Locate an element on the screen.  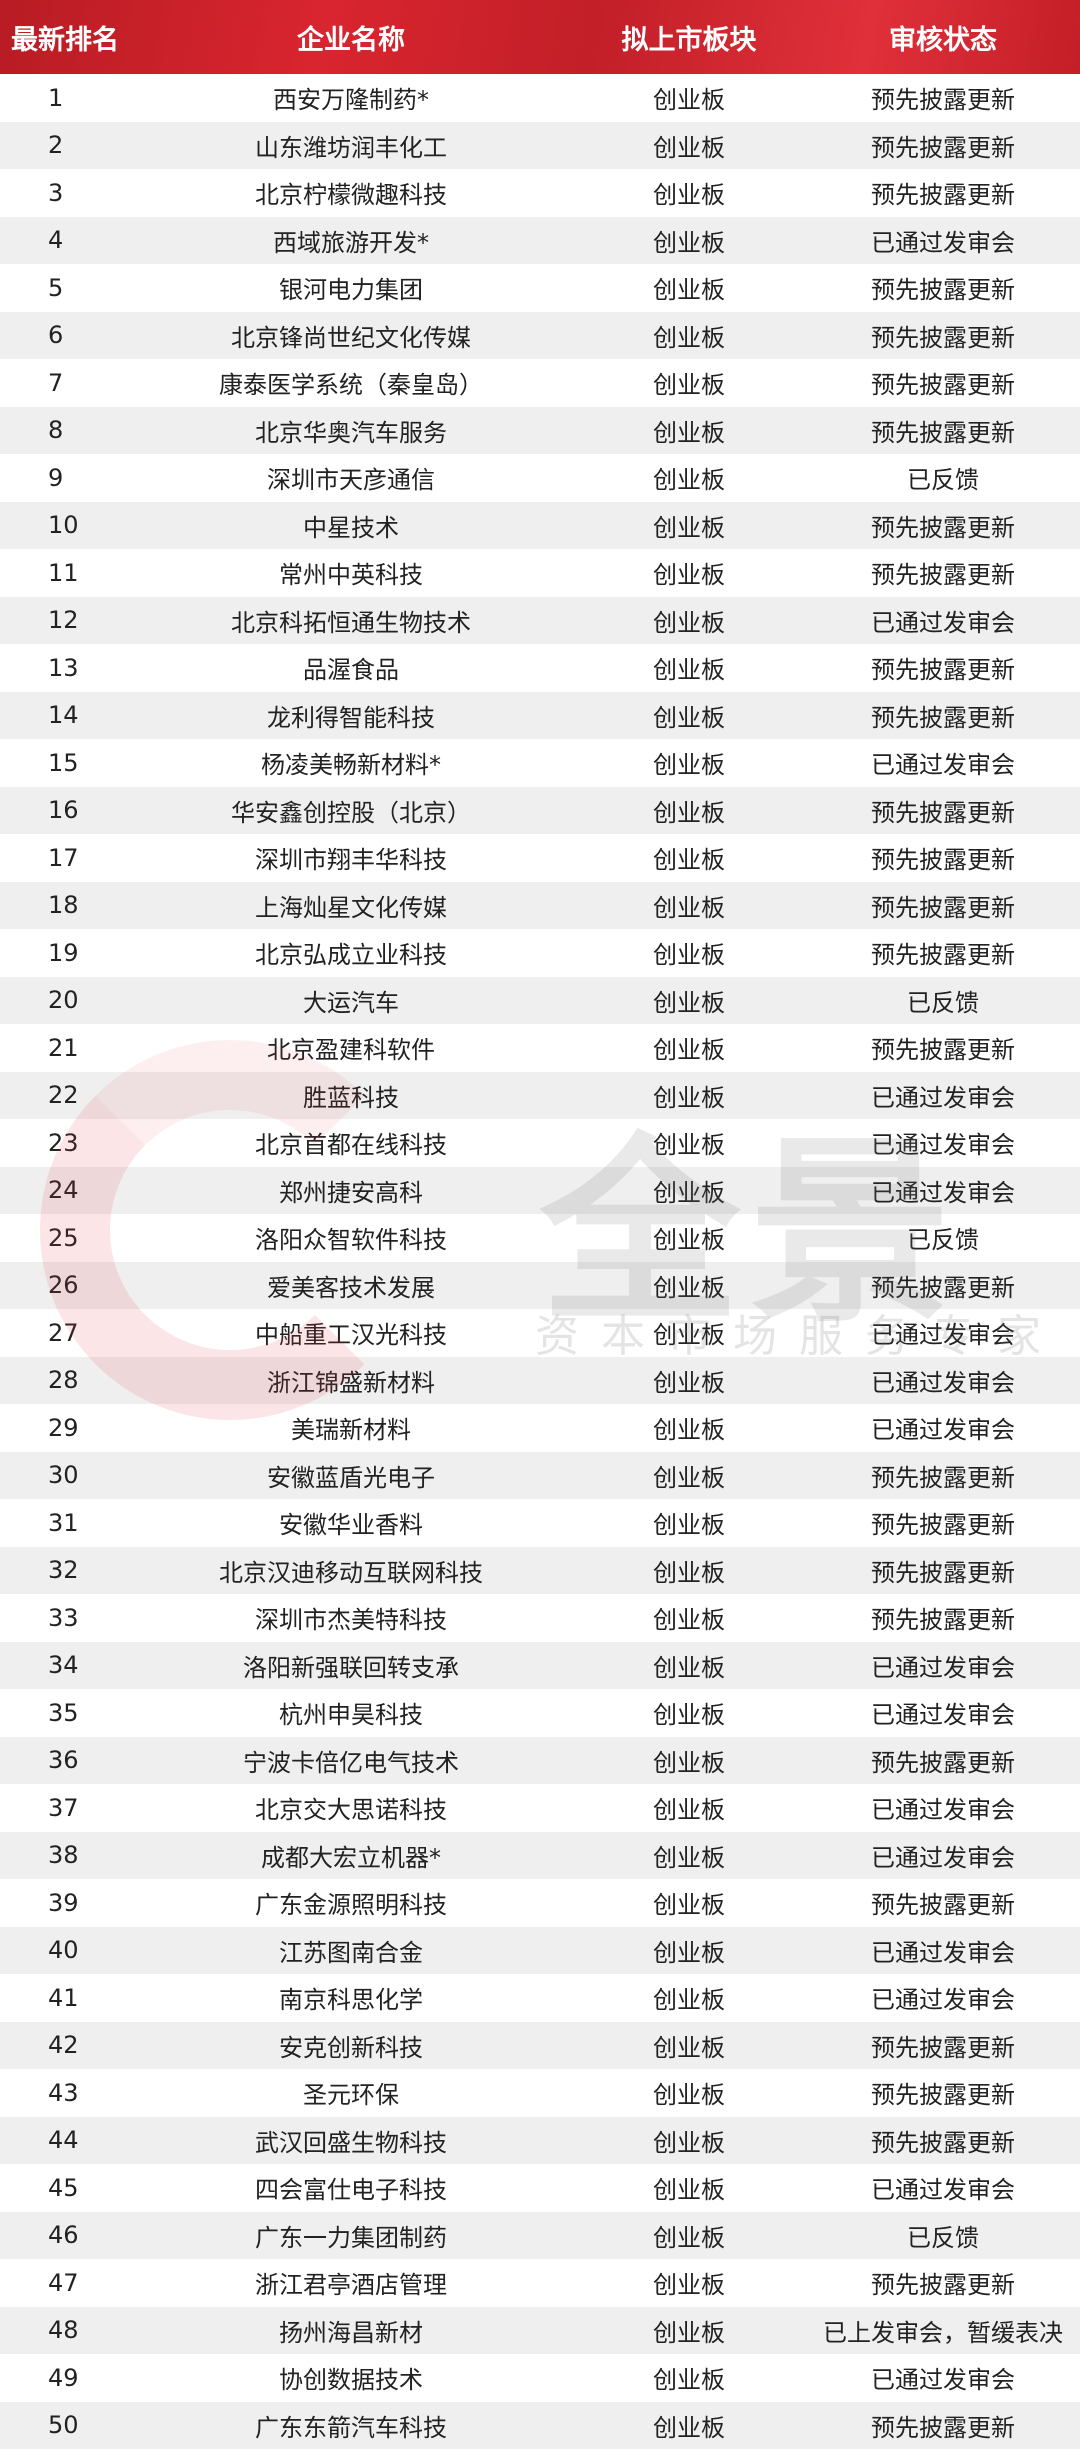
company-cell: 龙利得智能科技 is located at coordinates (351, 717).